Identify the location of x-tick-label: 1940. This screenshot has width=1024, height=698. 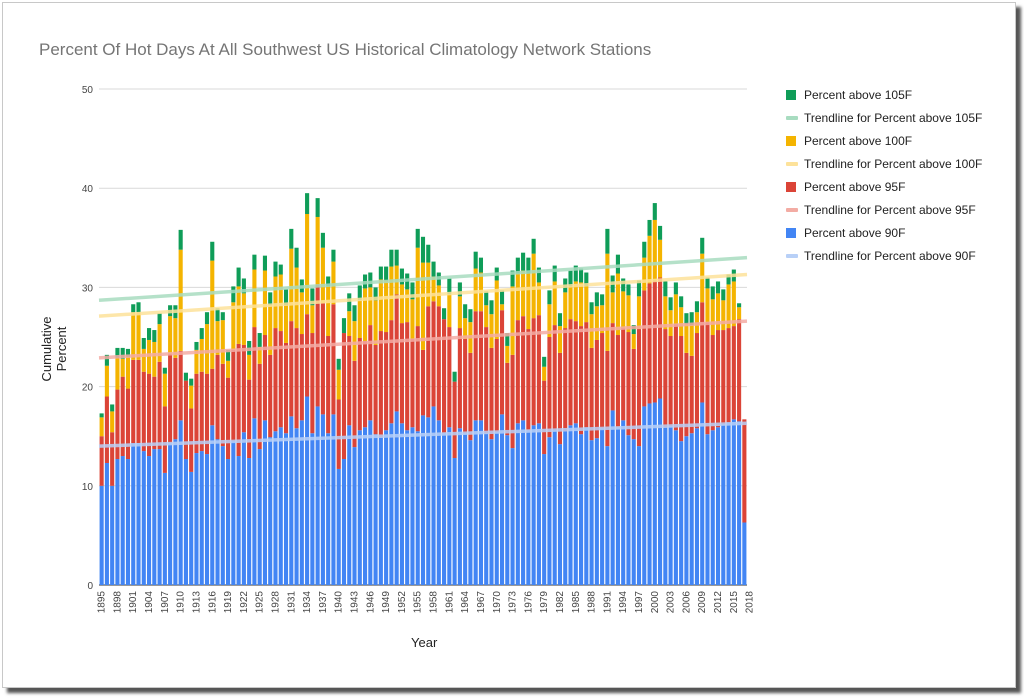
(339, 602).